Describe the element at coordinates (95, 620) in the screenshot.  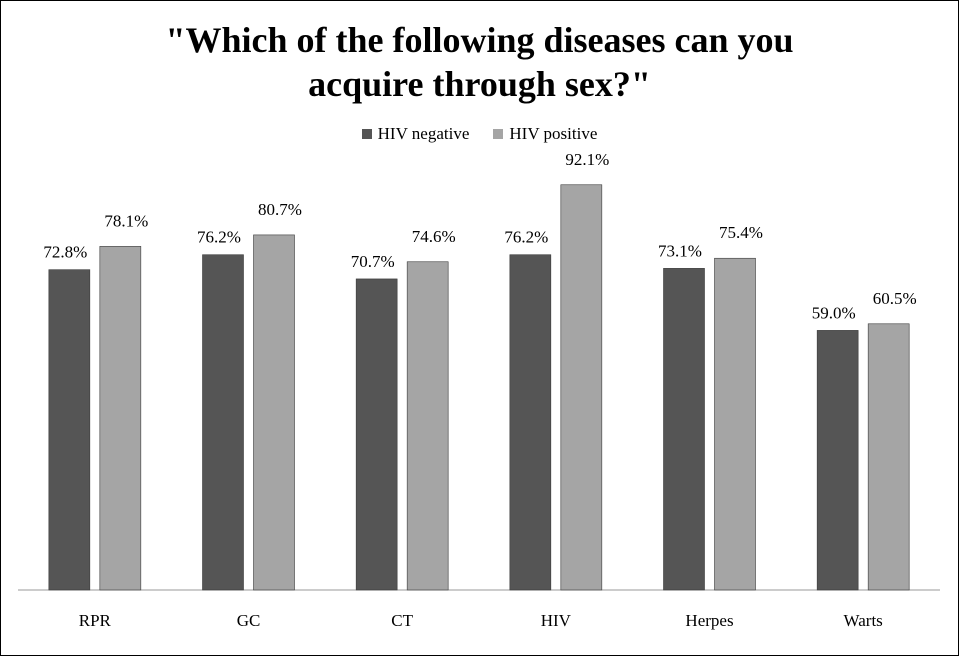
I see `x-tick-label-rpr: RPR` at that location.